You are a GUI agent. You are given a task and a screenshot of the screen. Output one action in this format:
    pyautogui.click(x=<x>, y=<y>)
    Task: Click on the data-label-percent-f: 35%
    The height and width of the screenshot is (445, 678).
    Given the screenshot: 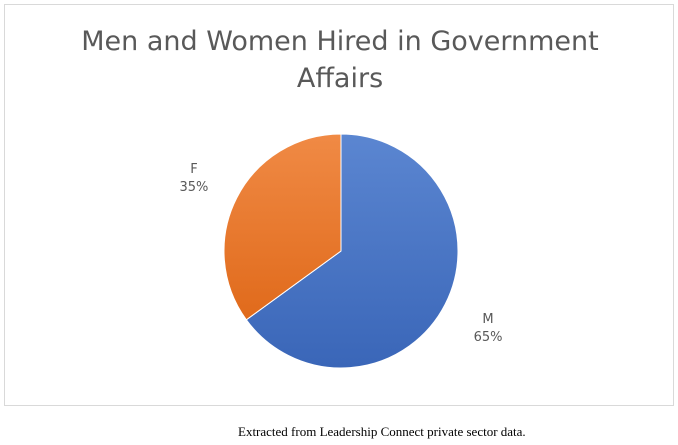 What is the action you would take?
    pyautogui.click(x=194, y=187)
    